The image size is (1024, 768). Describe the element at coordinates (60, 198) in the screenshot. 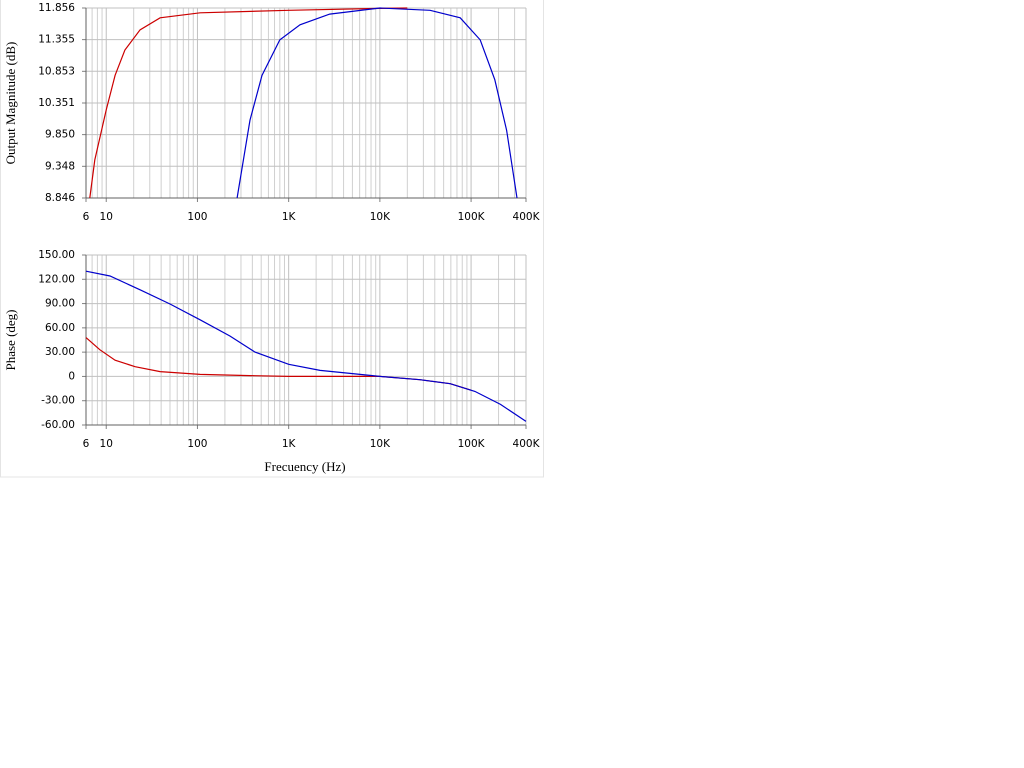

I see `y-tick-label: 8.846` at that location.